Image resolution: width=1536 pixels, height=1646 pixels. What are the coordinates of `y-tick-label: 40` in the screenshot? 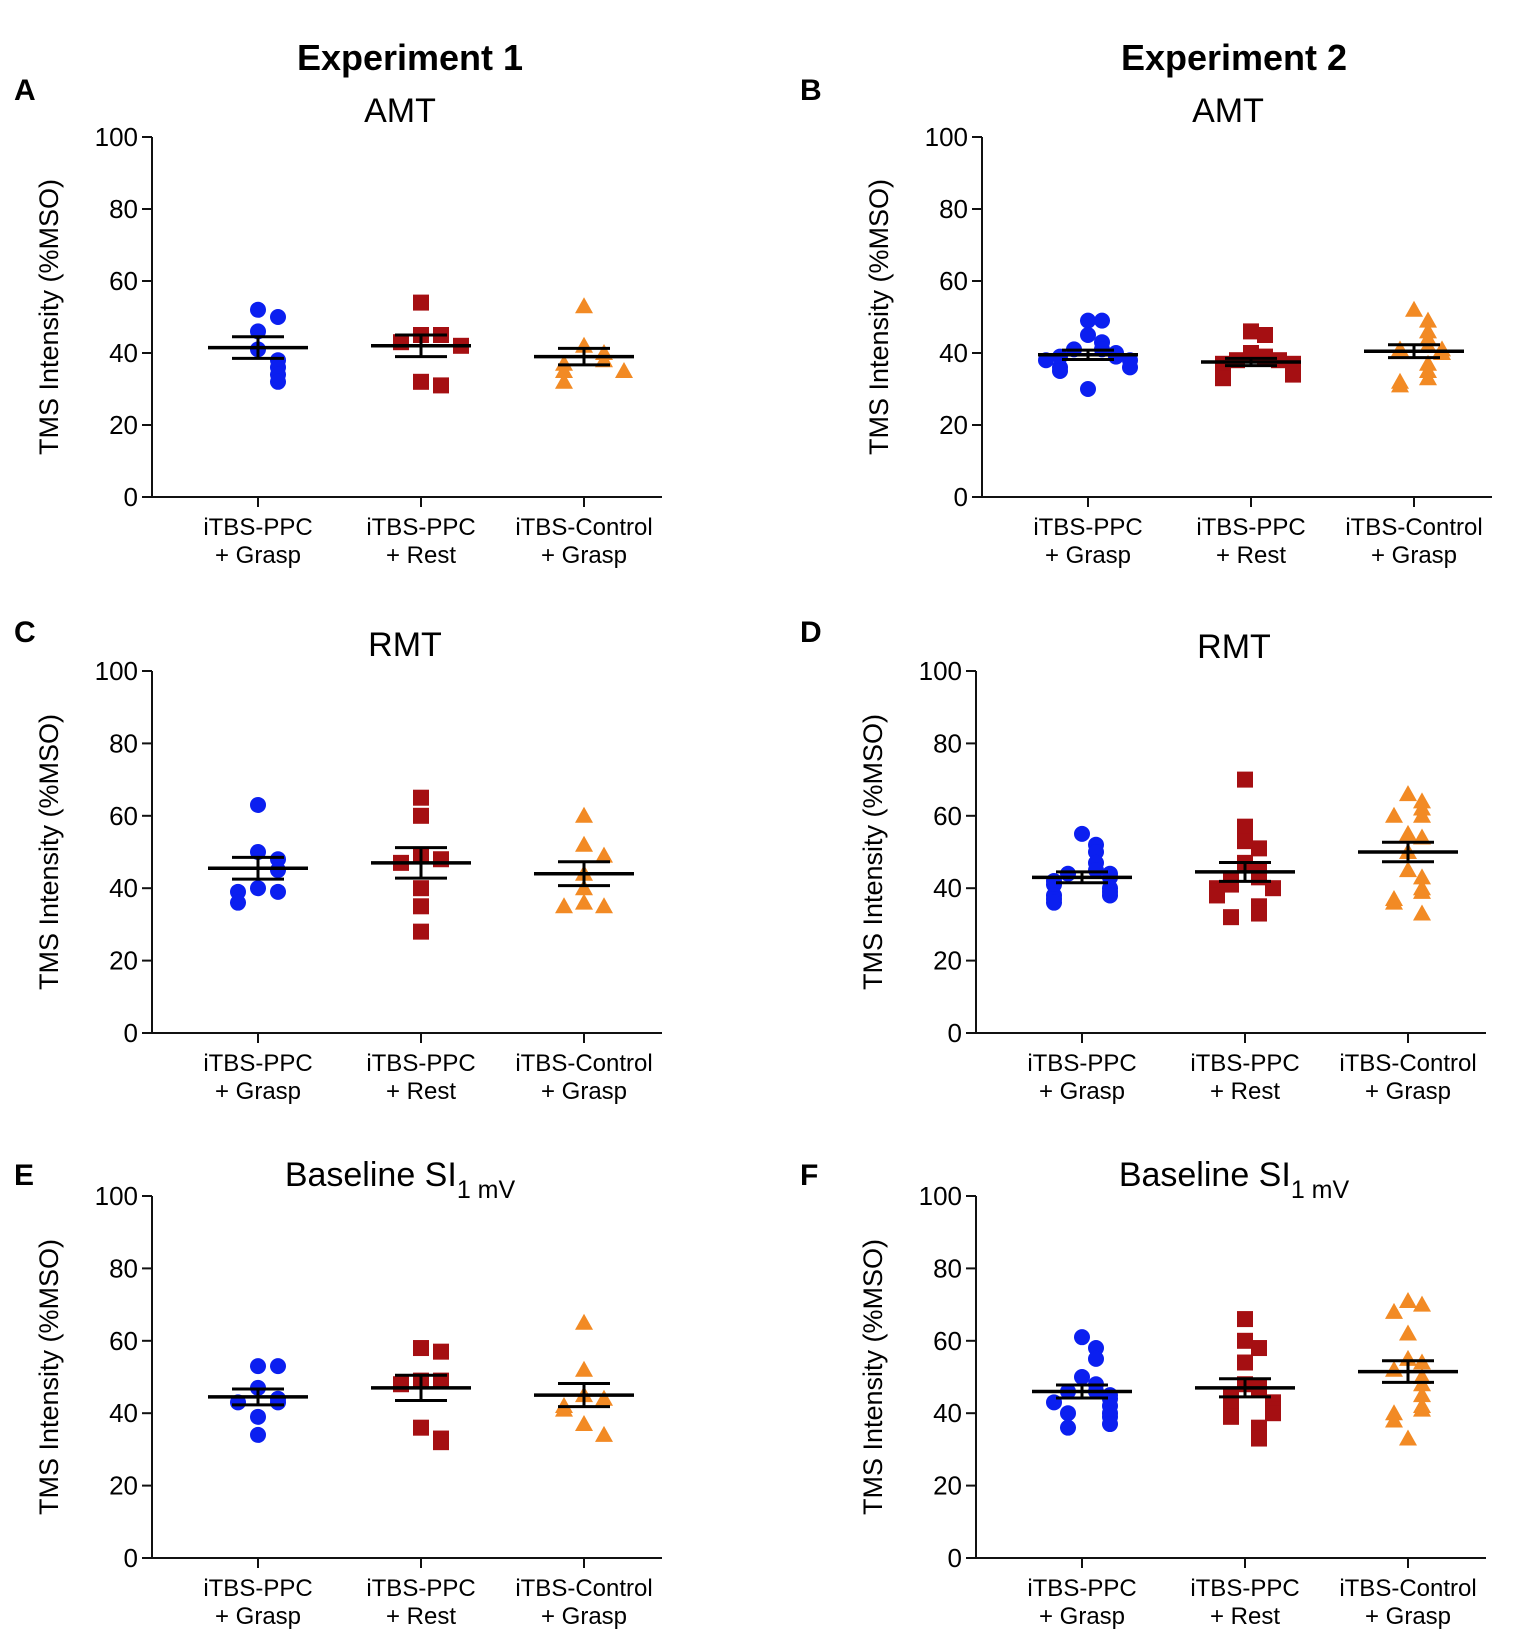 It's located at (953, 353).